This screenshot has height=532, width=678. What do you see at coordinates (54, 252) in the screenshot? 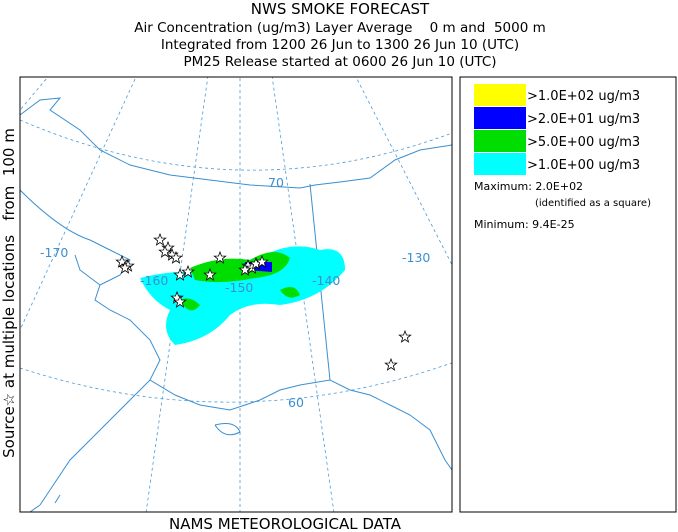
I see `longitude-label: -170` at bounding box center [54, 252].